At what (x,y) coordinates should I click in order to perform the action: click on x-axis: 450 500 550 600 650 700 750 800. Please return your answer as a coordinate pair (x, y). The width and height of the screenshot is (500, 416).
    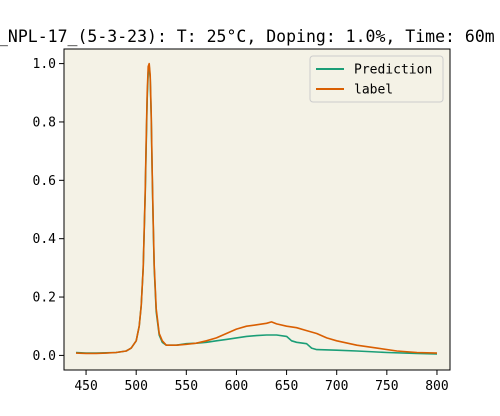
    Looking at the image, I should click on (261, 382).